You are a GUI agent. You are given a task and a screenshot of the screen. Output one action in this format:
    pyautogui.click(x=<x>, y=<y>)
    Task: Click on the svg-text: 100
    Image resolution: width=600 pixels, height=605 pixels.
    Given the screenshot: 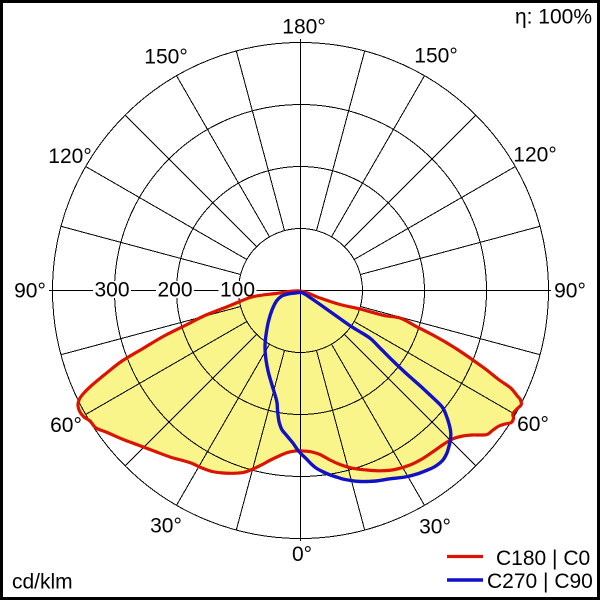 What is the action you would take?
    pyautogui.click(x=237, y=290)
    